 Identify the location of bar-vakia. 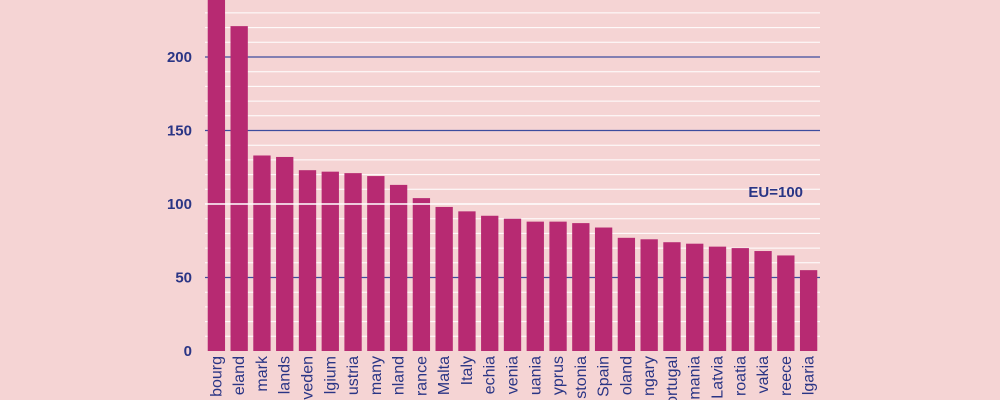
(763, 301).